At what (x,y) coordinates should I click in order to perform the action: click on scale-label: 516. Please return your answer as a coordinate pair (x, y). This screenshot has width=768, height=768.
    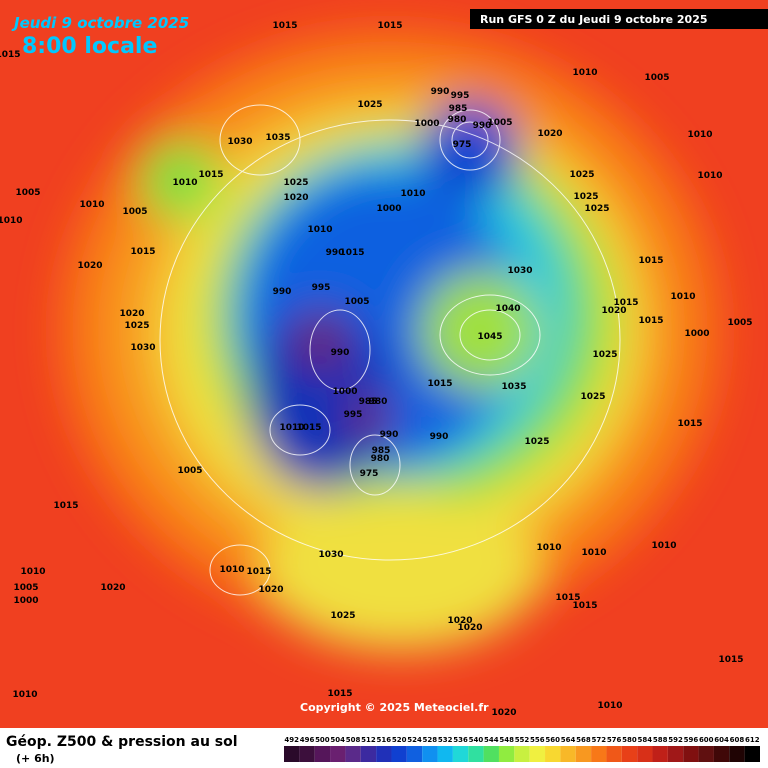
    Looking at the image, I should click on (383, 740).